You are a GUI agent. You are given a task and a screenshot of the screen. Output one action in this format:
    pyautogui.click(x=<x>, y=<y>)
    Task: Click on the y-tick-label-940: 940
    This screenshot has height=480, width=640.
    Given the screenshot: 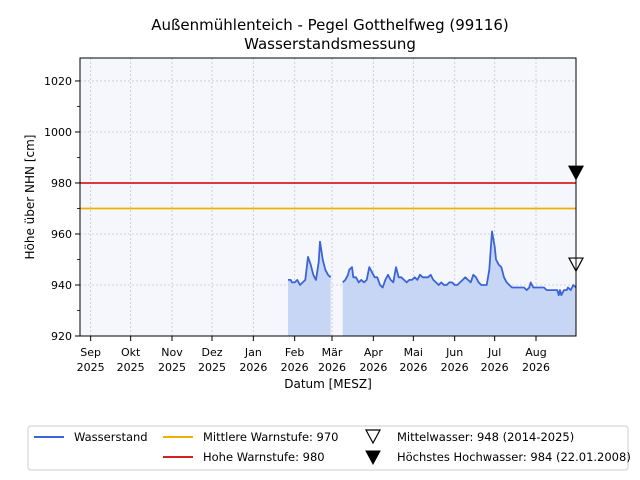 What is the action you would take?
    pyautogui.click(x=61, y=285)
    